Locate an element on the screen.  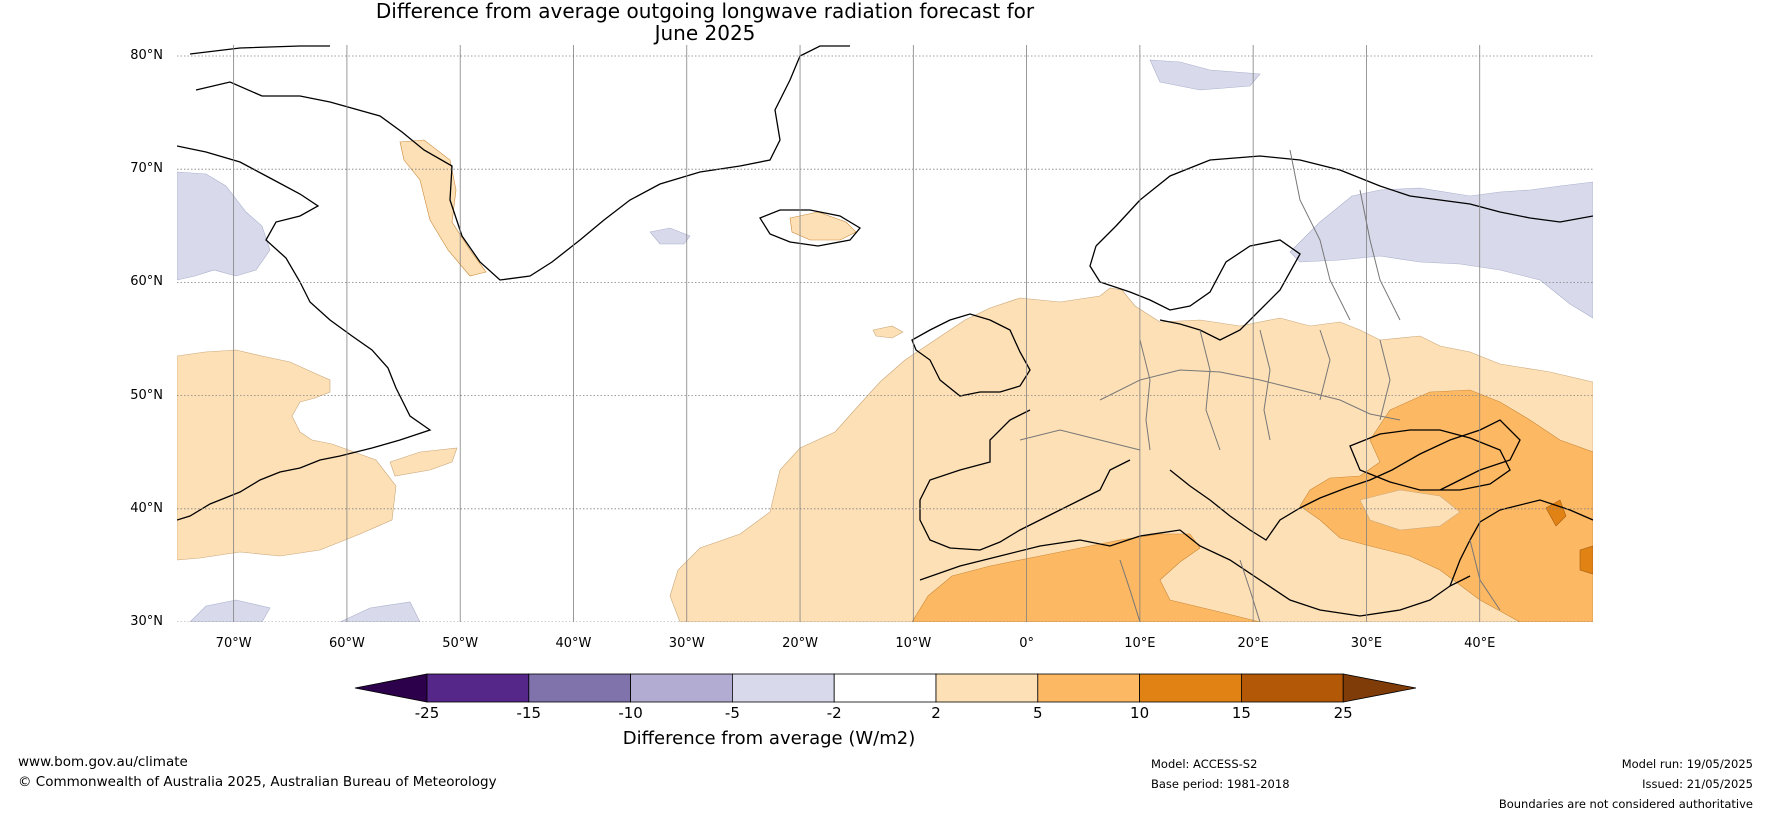
longitude-label: 0° is located at coordinates (1026, 643).